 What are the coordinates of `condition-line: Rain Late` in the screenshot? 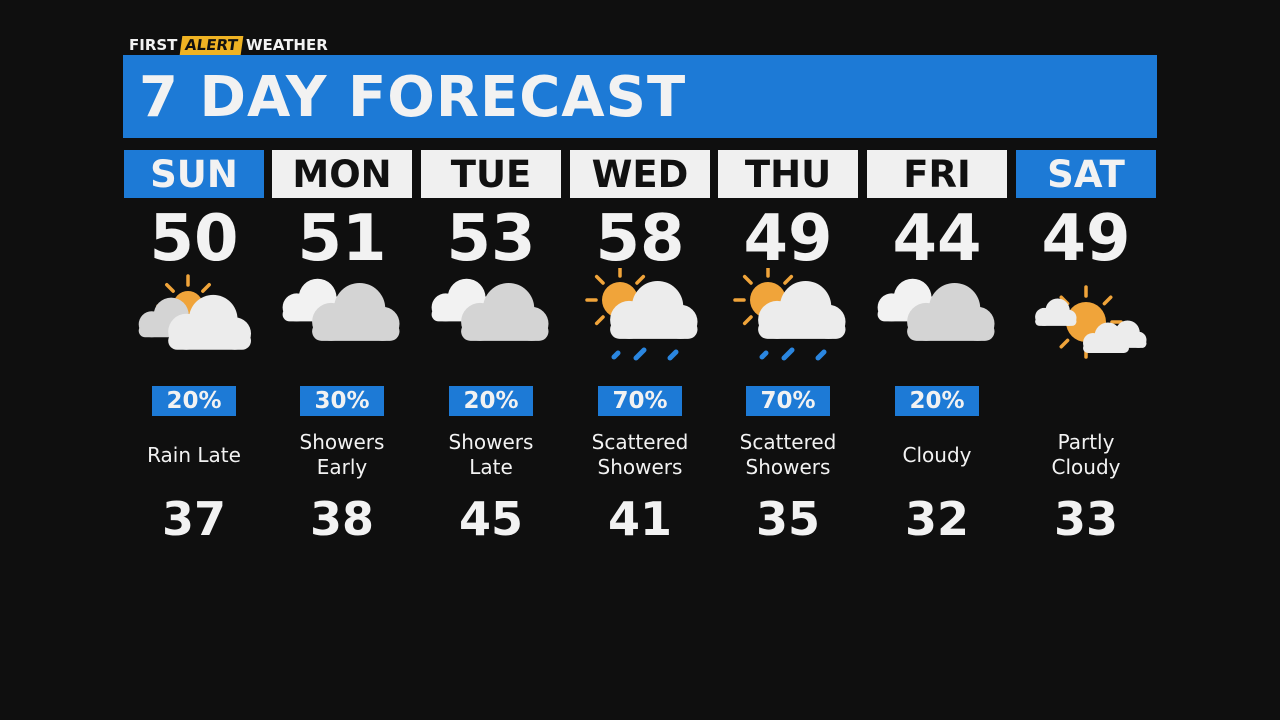 It's located at (194, 454).